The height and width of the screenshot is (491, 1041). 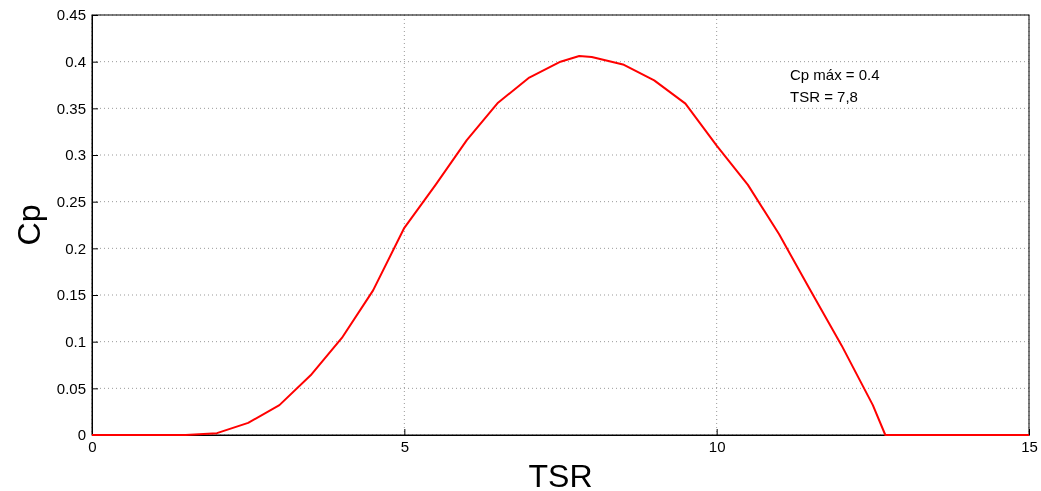 I want to click on x-tick-label: 0, so click(x=92, y=446).